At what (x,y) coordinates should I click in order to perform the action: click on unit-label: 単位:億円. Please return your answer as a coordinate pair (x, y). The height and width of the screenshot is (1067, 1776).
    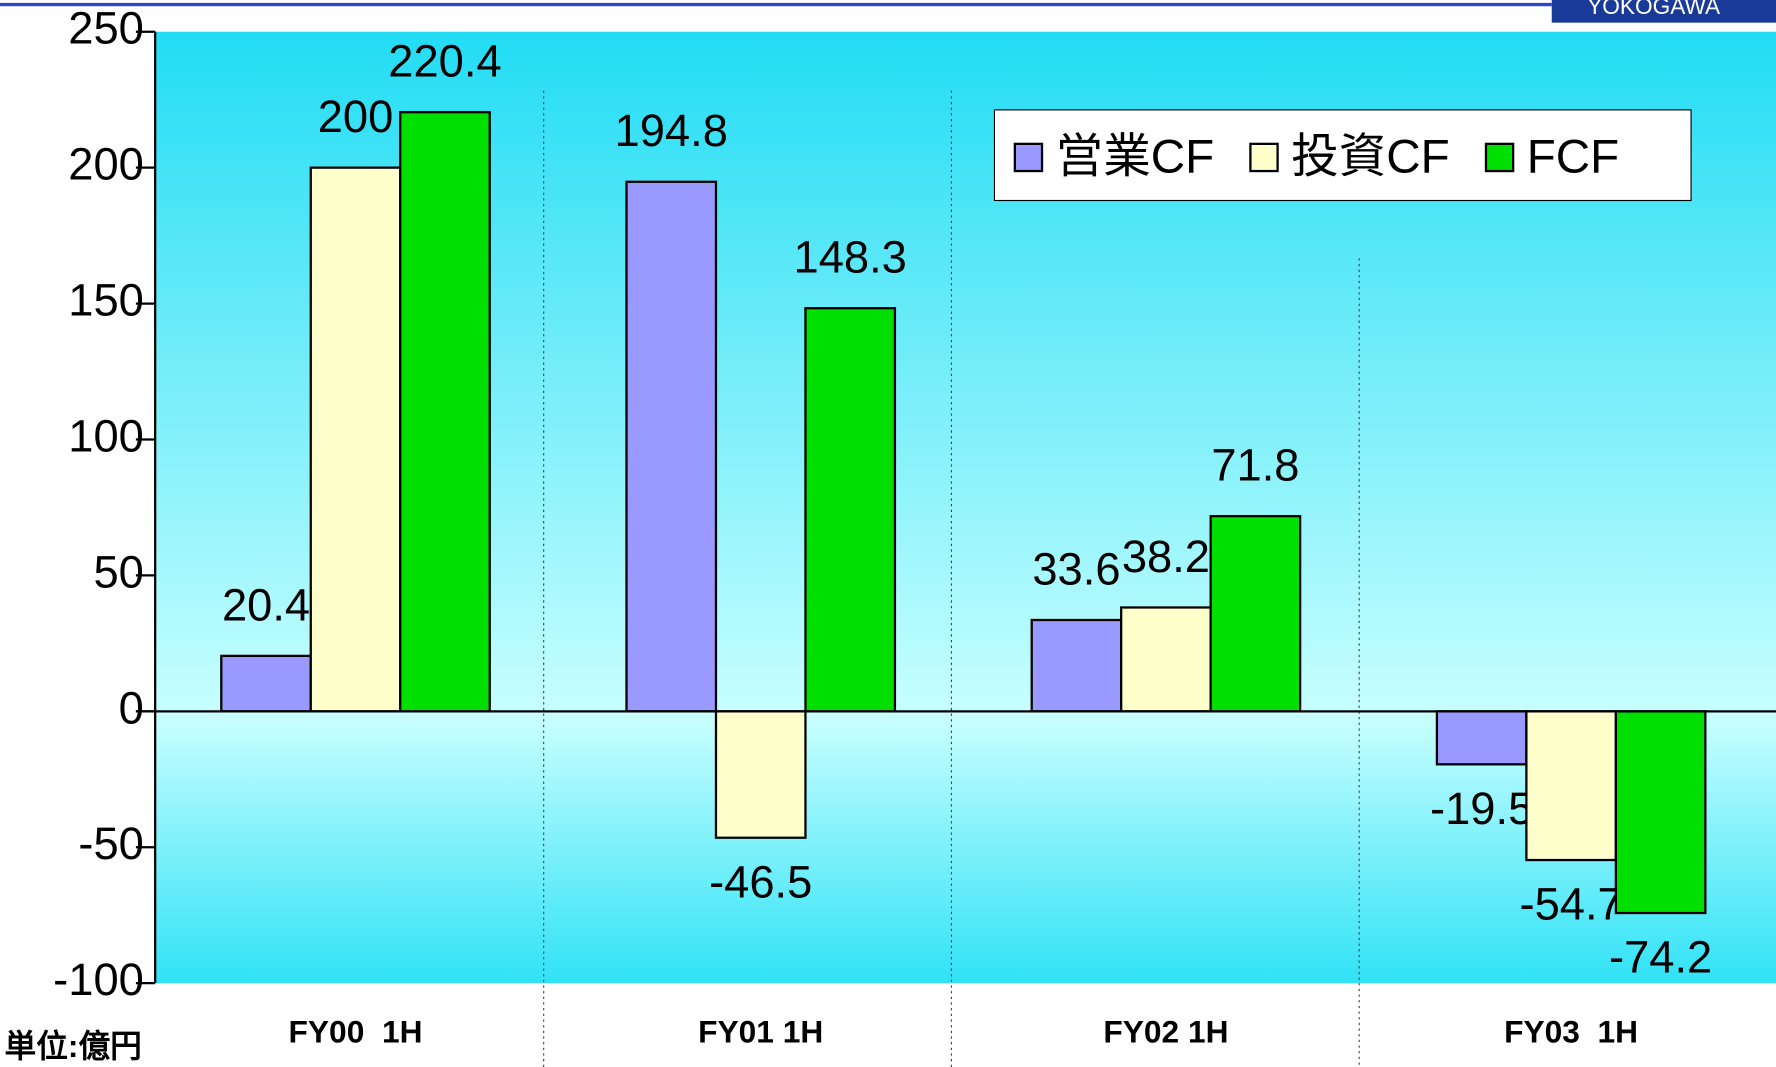
    Looking at the image, I should click on (73, 1046).